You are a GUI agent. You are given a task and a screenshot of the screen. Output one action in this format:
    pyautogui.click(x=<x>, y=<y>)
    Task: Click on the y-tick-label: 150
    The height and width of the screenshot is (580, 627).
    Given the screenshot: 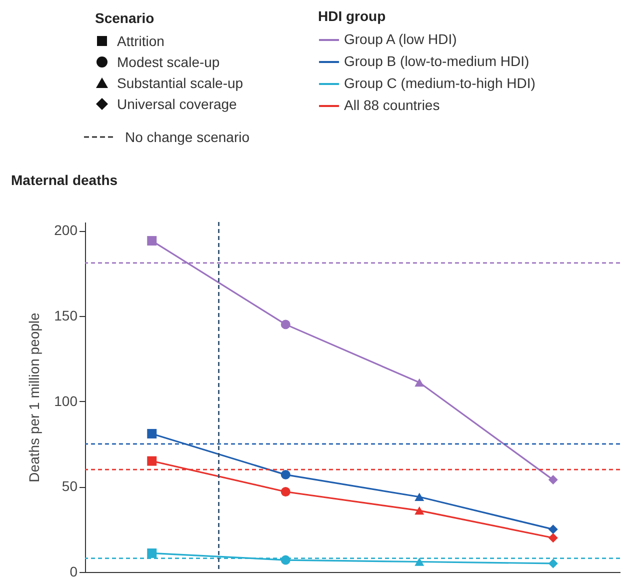 What is the action you would take?
    pyautogui.click(x=66, y=315)
    